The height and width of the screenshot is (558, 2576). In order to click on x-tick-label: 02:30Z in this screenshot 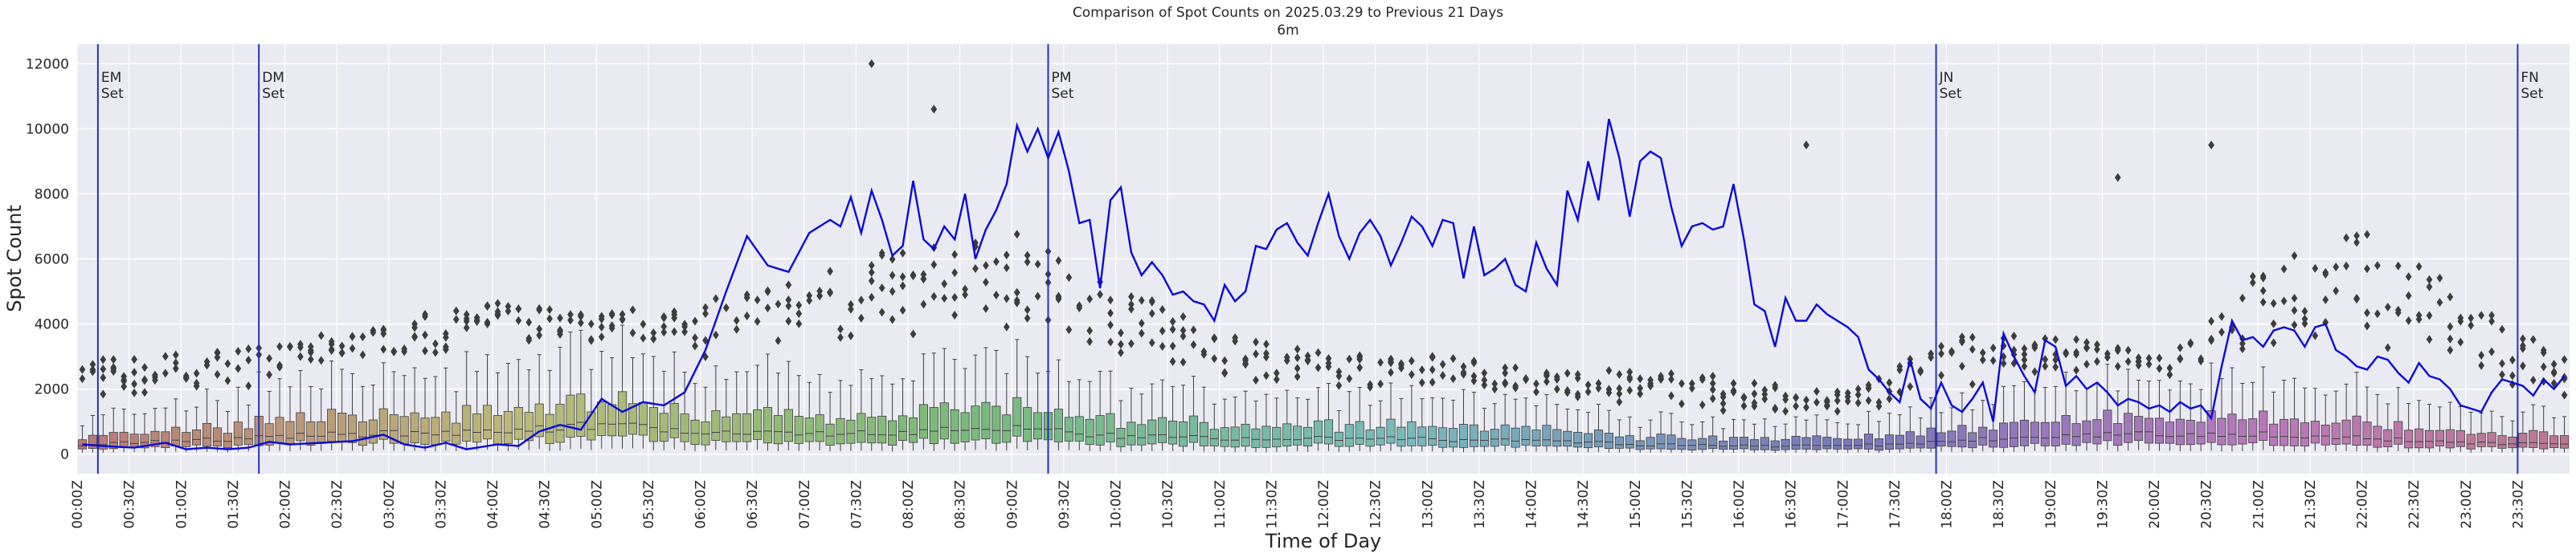, I will do `click(337, 504)`.